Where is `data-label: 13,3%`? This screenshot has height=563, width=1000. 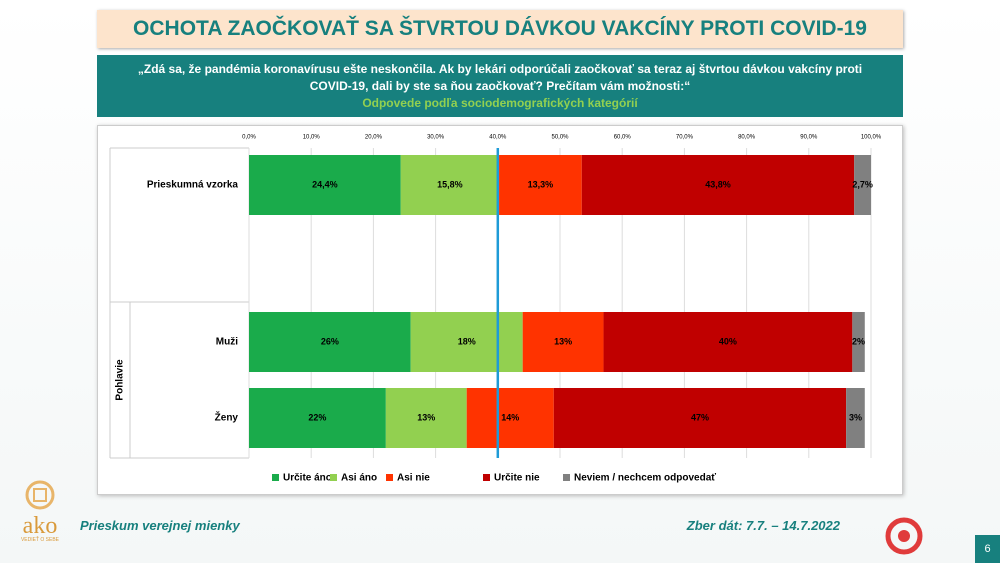 data-label: 13,3% is located at coordinates (541, 184).